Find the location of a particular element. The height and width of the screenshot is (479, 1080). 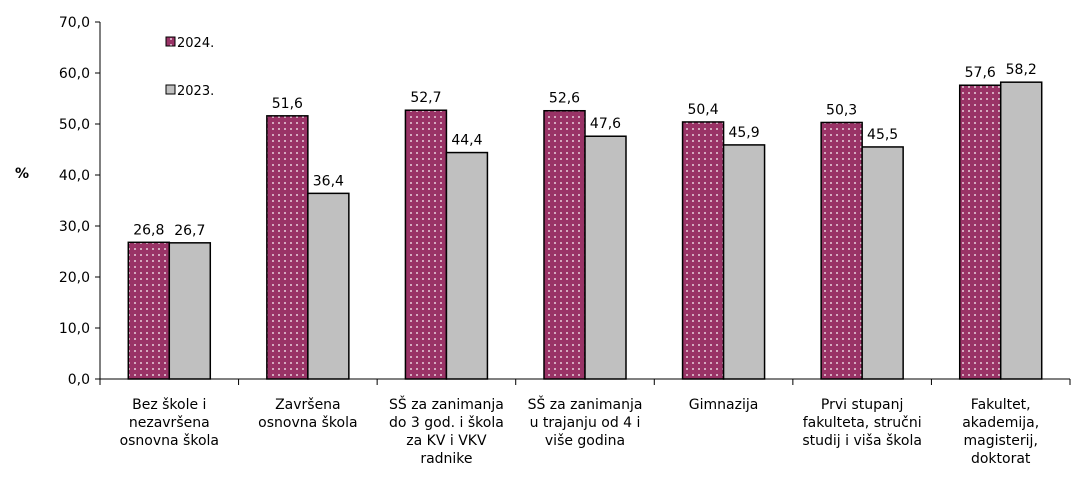

value-label: 58,2 is located at coordinates (1021, 70).